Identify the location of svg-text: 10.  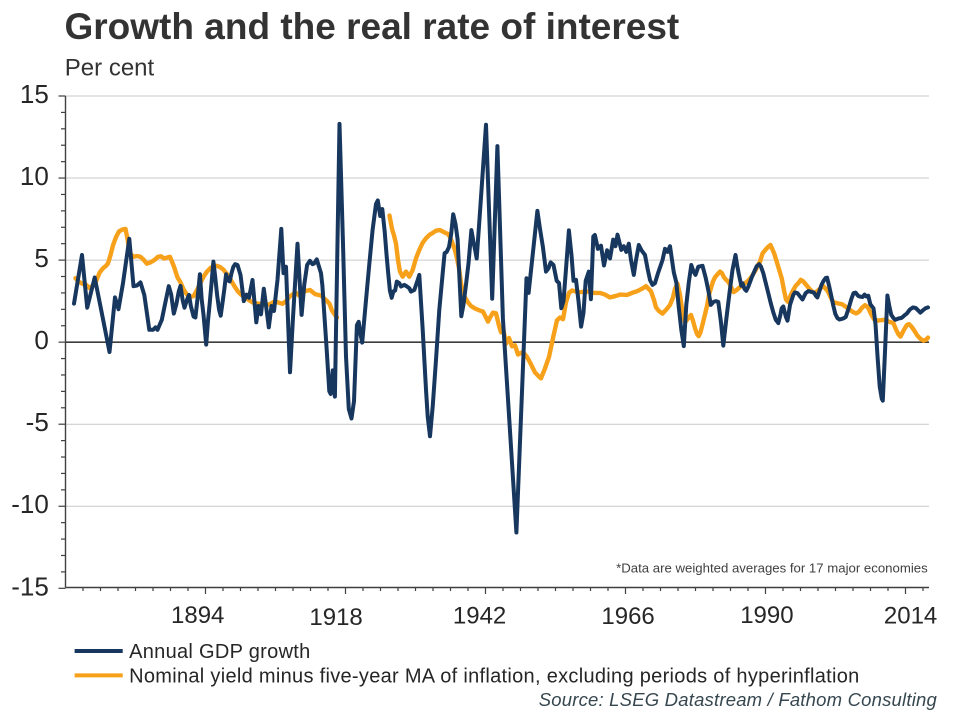
(34, 176).